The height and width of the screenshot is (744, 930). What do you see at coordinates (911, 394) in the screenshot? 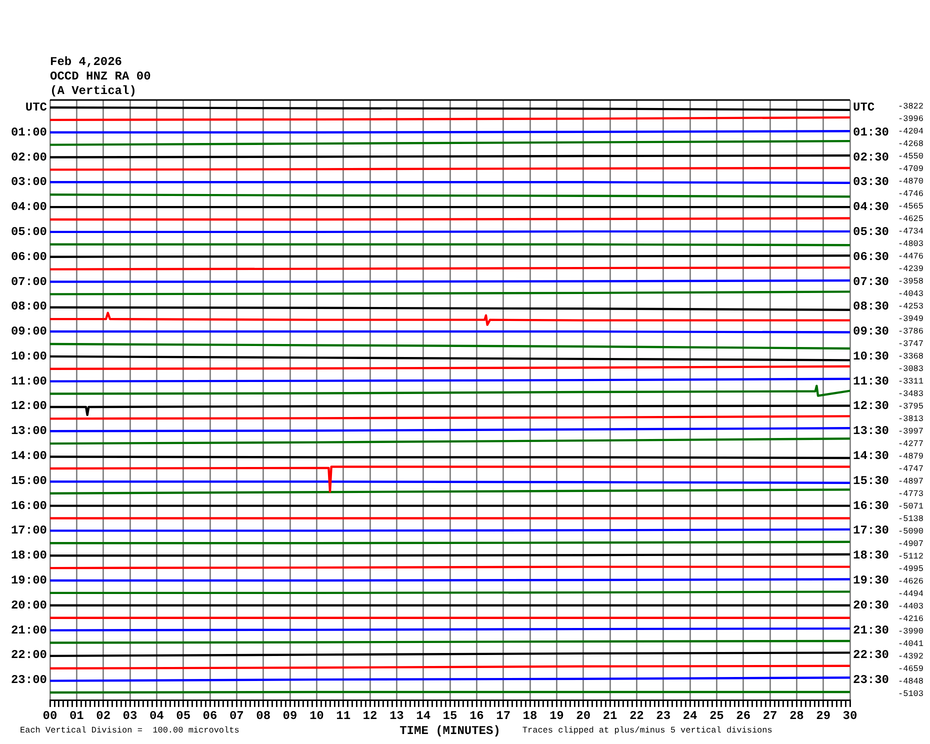
I see `text: -3483` at bounding box center [911, 394].